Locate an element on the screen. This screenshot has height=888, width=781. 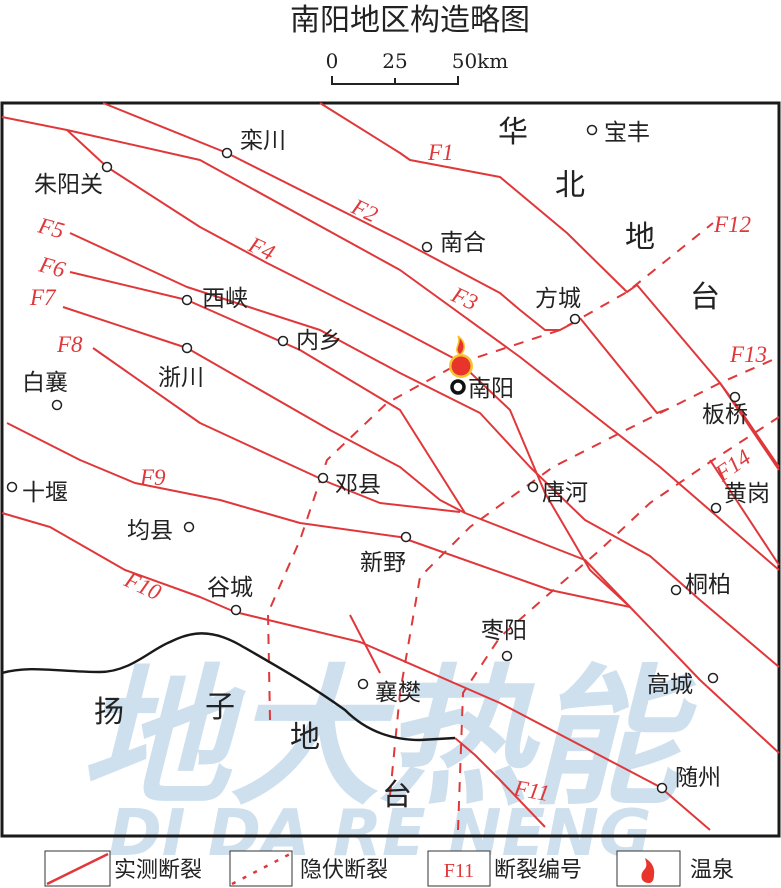
label-f9: F9 is located at coordinates (152, 477).